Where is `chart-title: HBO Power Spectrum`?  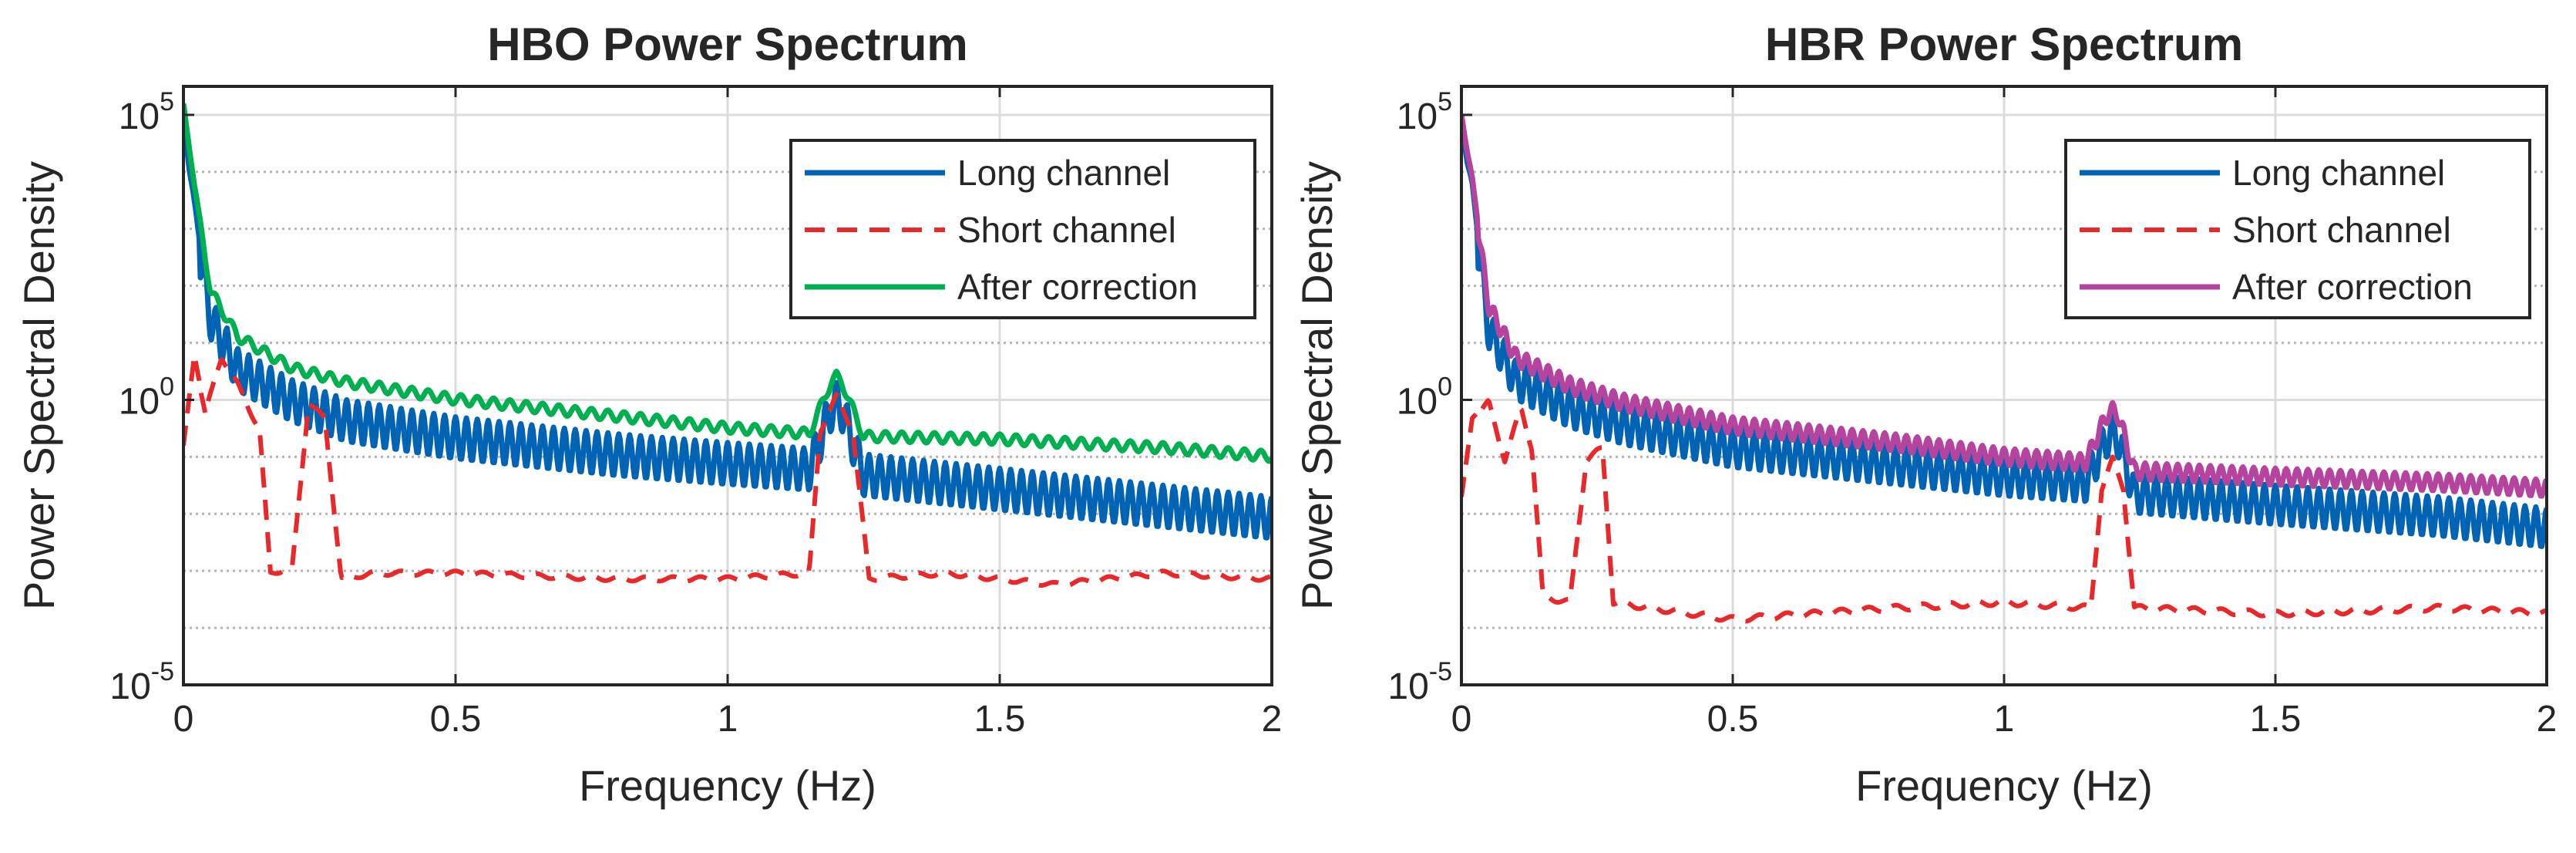
chart-title: HBO Power Spectrum is located at coordinates (727, 44).